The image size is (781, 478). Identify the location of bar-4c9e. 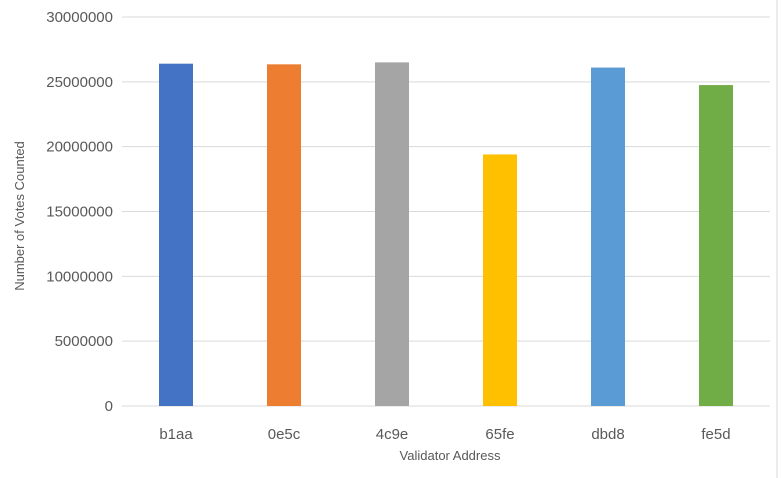
(392, 234).